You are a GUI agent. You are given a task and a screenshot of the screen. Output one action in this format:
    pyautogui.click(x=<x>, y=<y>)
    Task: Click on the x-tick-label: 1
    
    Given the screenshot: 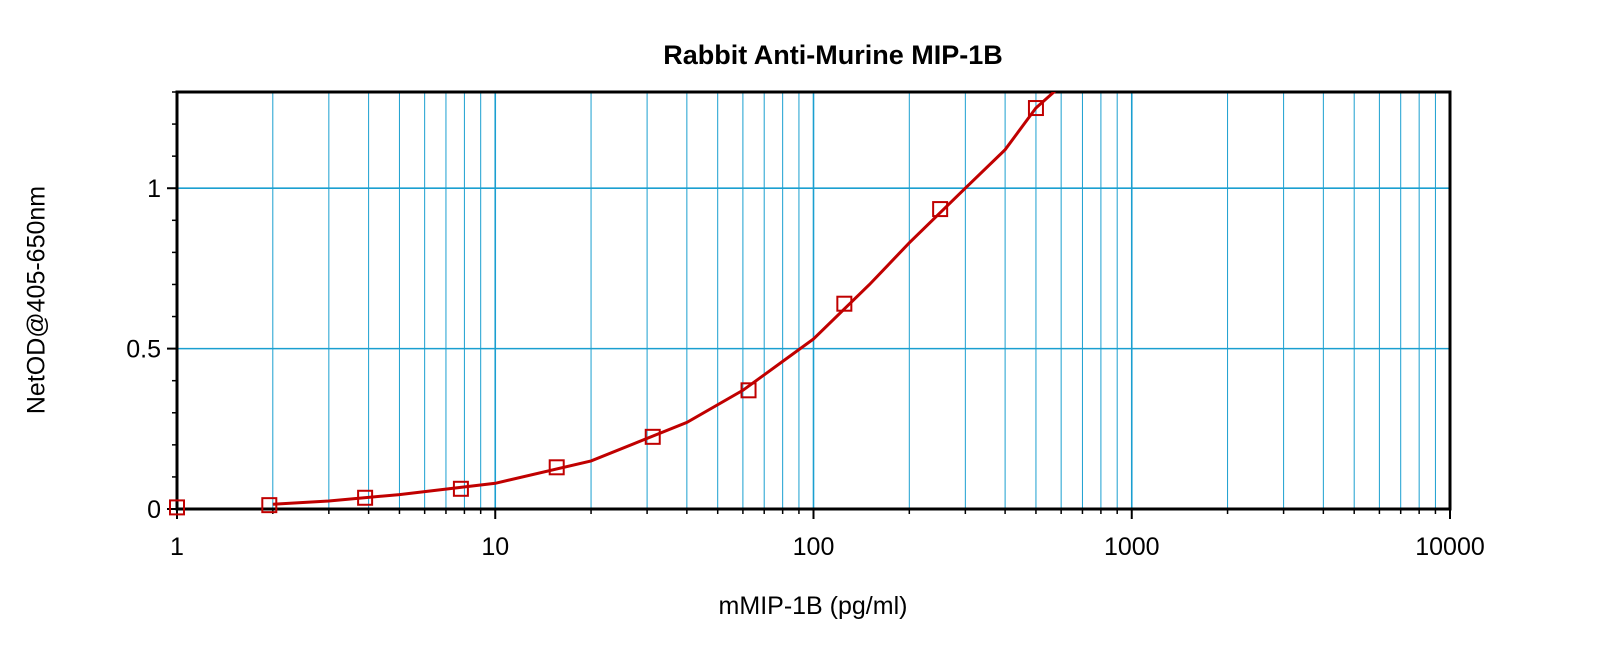 What is the action you would take?
    pyautogui.click(x=177, y=547)
    